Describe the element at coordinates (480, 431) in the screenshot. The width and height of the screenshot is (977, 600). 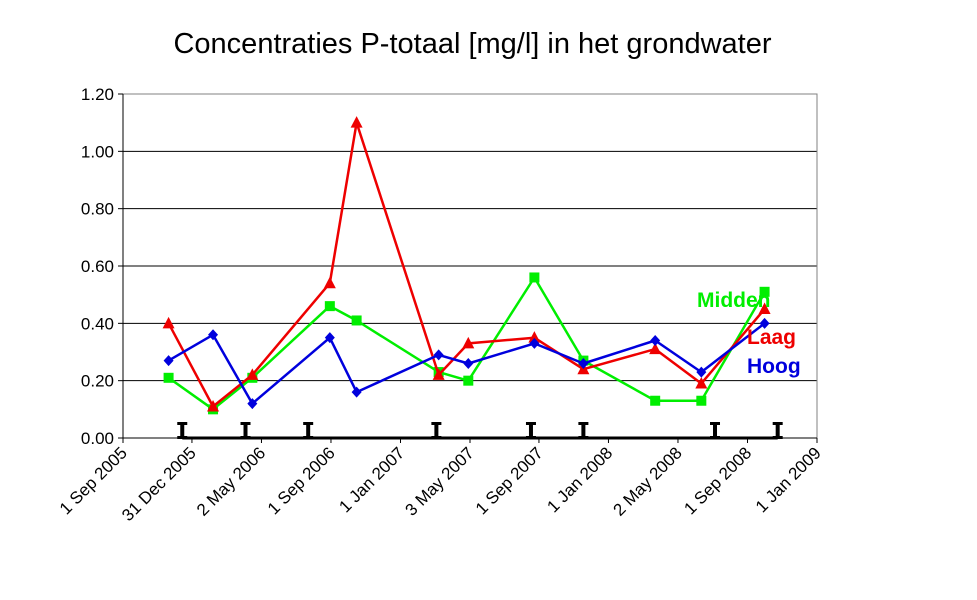
I see `series-baseline` at that location.